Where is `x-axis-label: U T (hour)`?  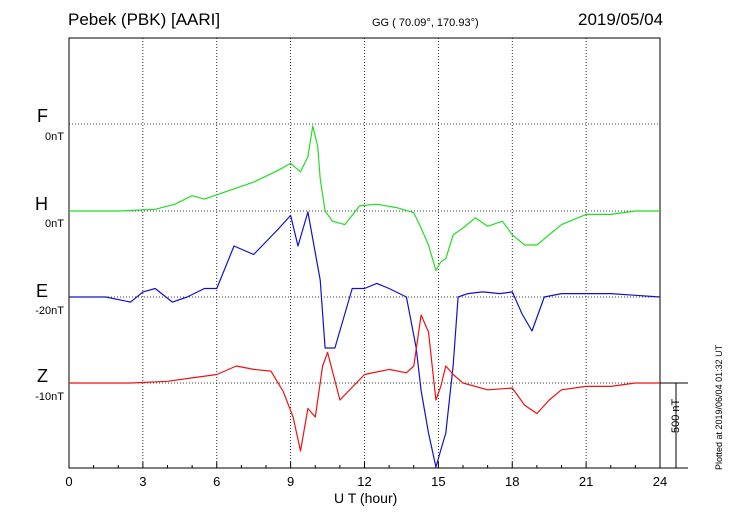
x-axis-label: U T (hour) is located at coordinates (366, 498).